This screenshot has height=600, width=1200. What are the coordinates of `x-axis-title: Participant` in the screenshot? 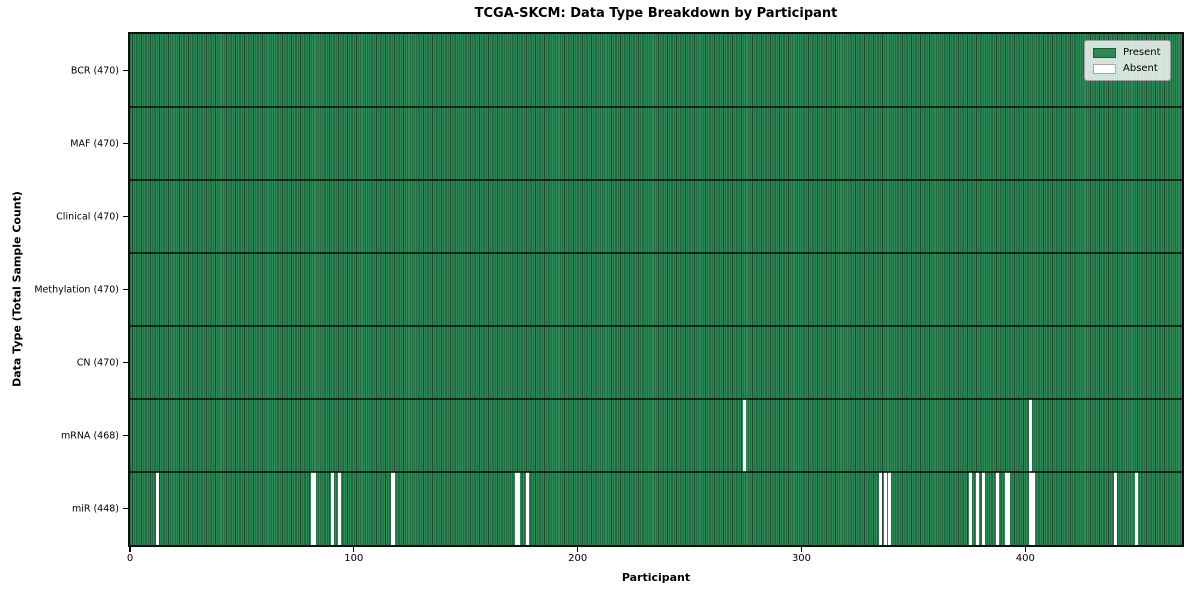 It's located at (656, 577).